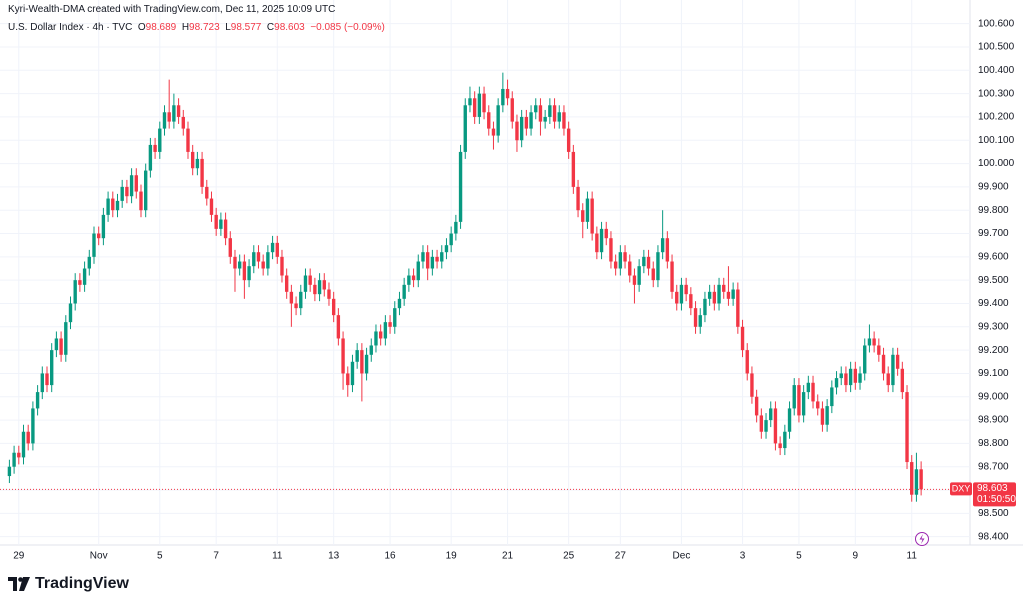 The height and width of the screenshot is (606, 1023). I want to click on x-tick-label: 19, so click(452, 556).